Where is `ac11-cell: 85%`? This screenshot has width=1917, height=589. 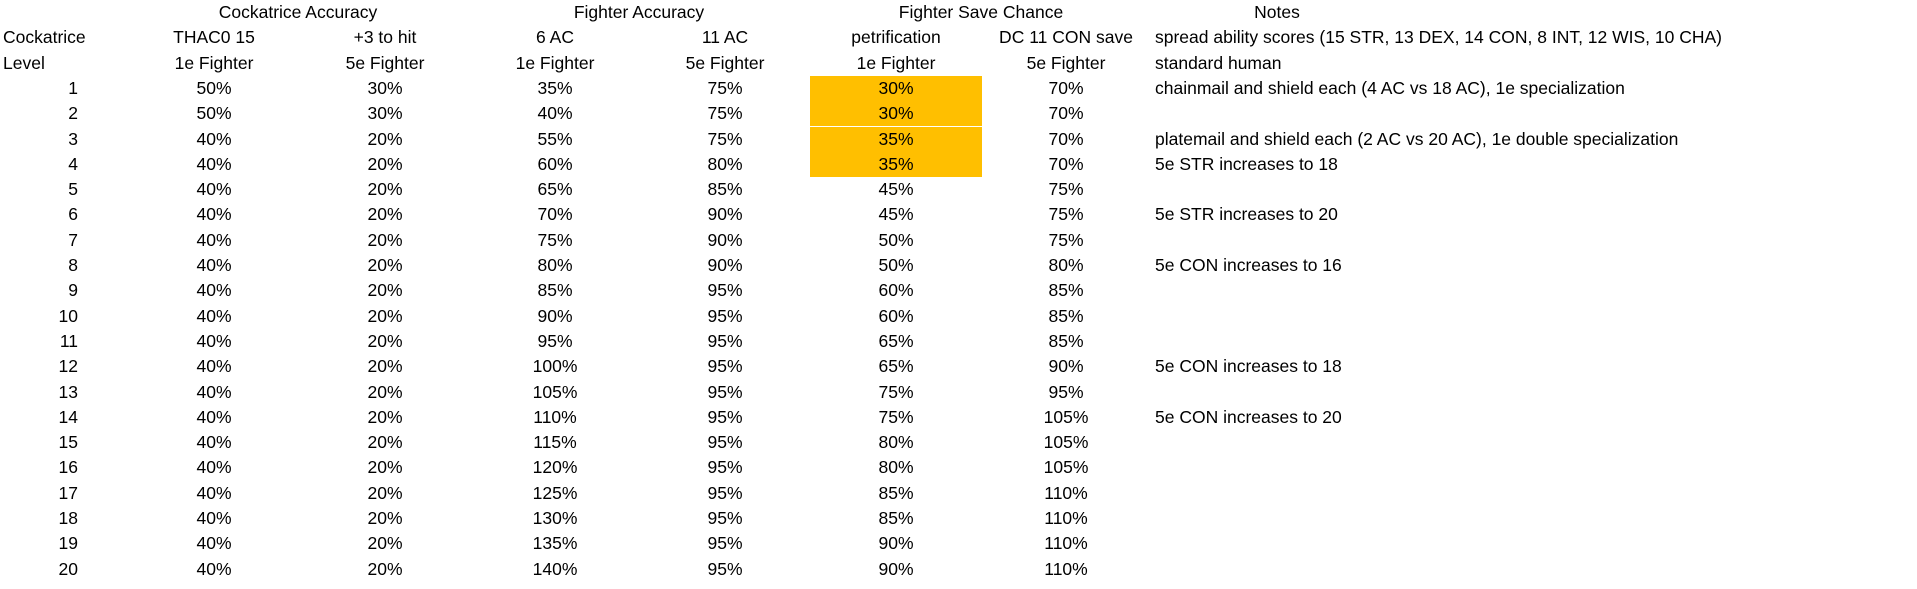 ac11-cell: 85% is located at coordinates (725, 189).